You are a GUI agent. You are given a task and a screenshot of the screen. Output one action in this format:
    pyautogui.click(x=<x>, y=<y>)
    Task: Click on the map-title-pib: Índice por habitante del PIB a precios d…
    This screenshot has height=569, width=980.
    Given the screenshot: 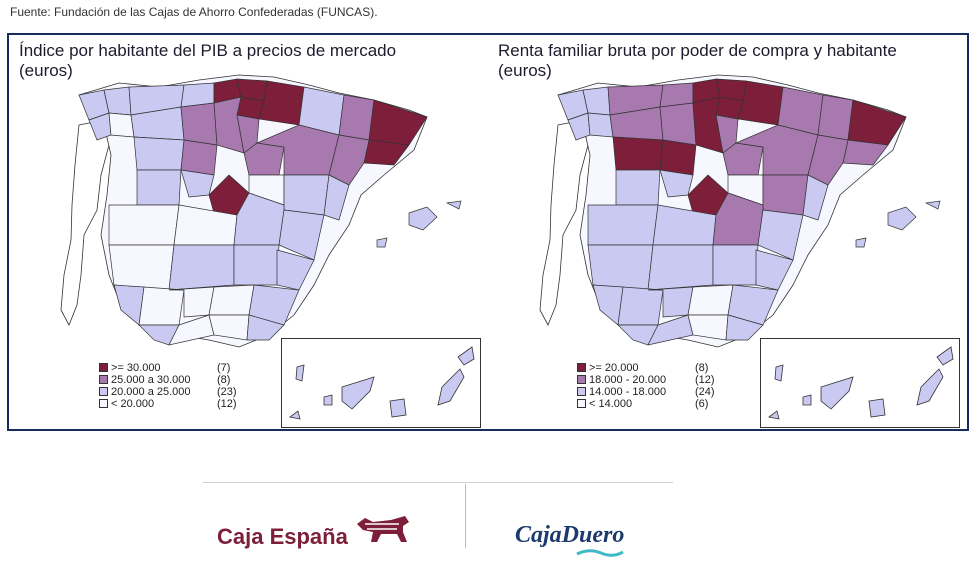 What is the action you would take?
    pyautogui.click(x=207, y=61)
    